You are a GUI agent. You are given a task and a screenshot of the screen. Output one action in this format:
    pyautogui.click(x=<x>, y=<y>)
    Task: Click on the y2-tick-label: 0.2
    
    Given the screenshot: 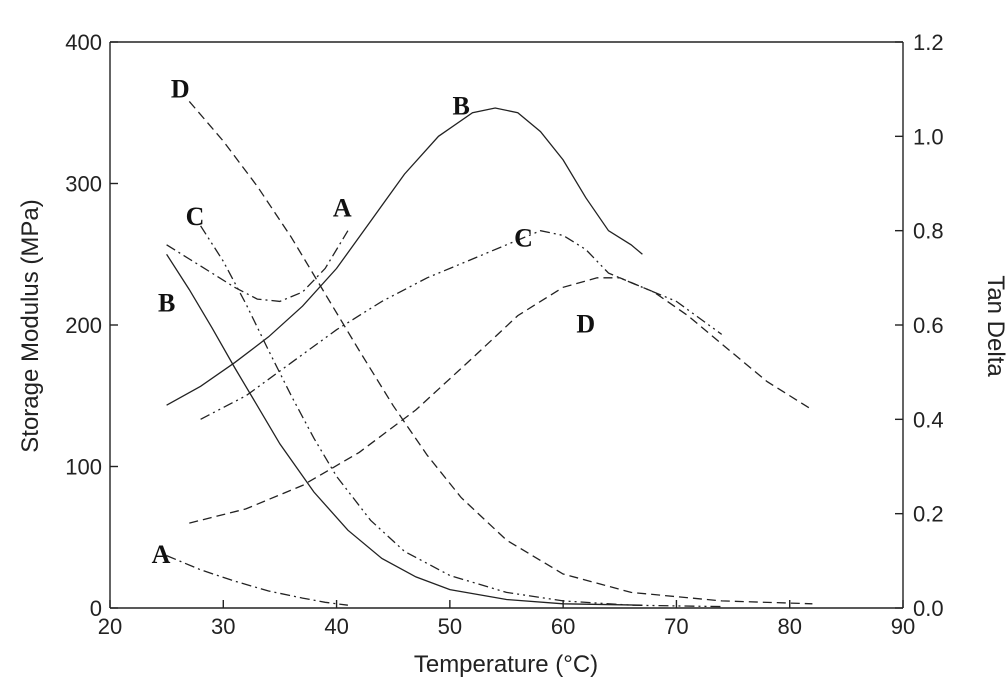 What is the action you would take?
    pyautogui.click(x=928, y=514)
    